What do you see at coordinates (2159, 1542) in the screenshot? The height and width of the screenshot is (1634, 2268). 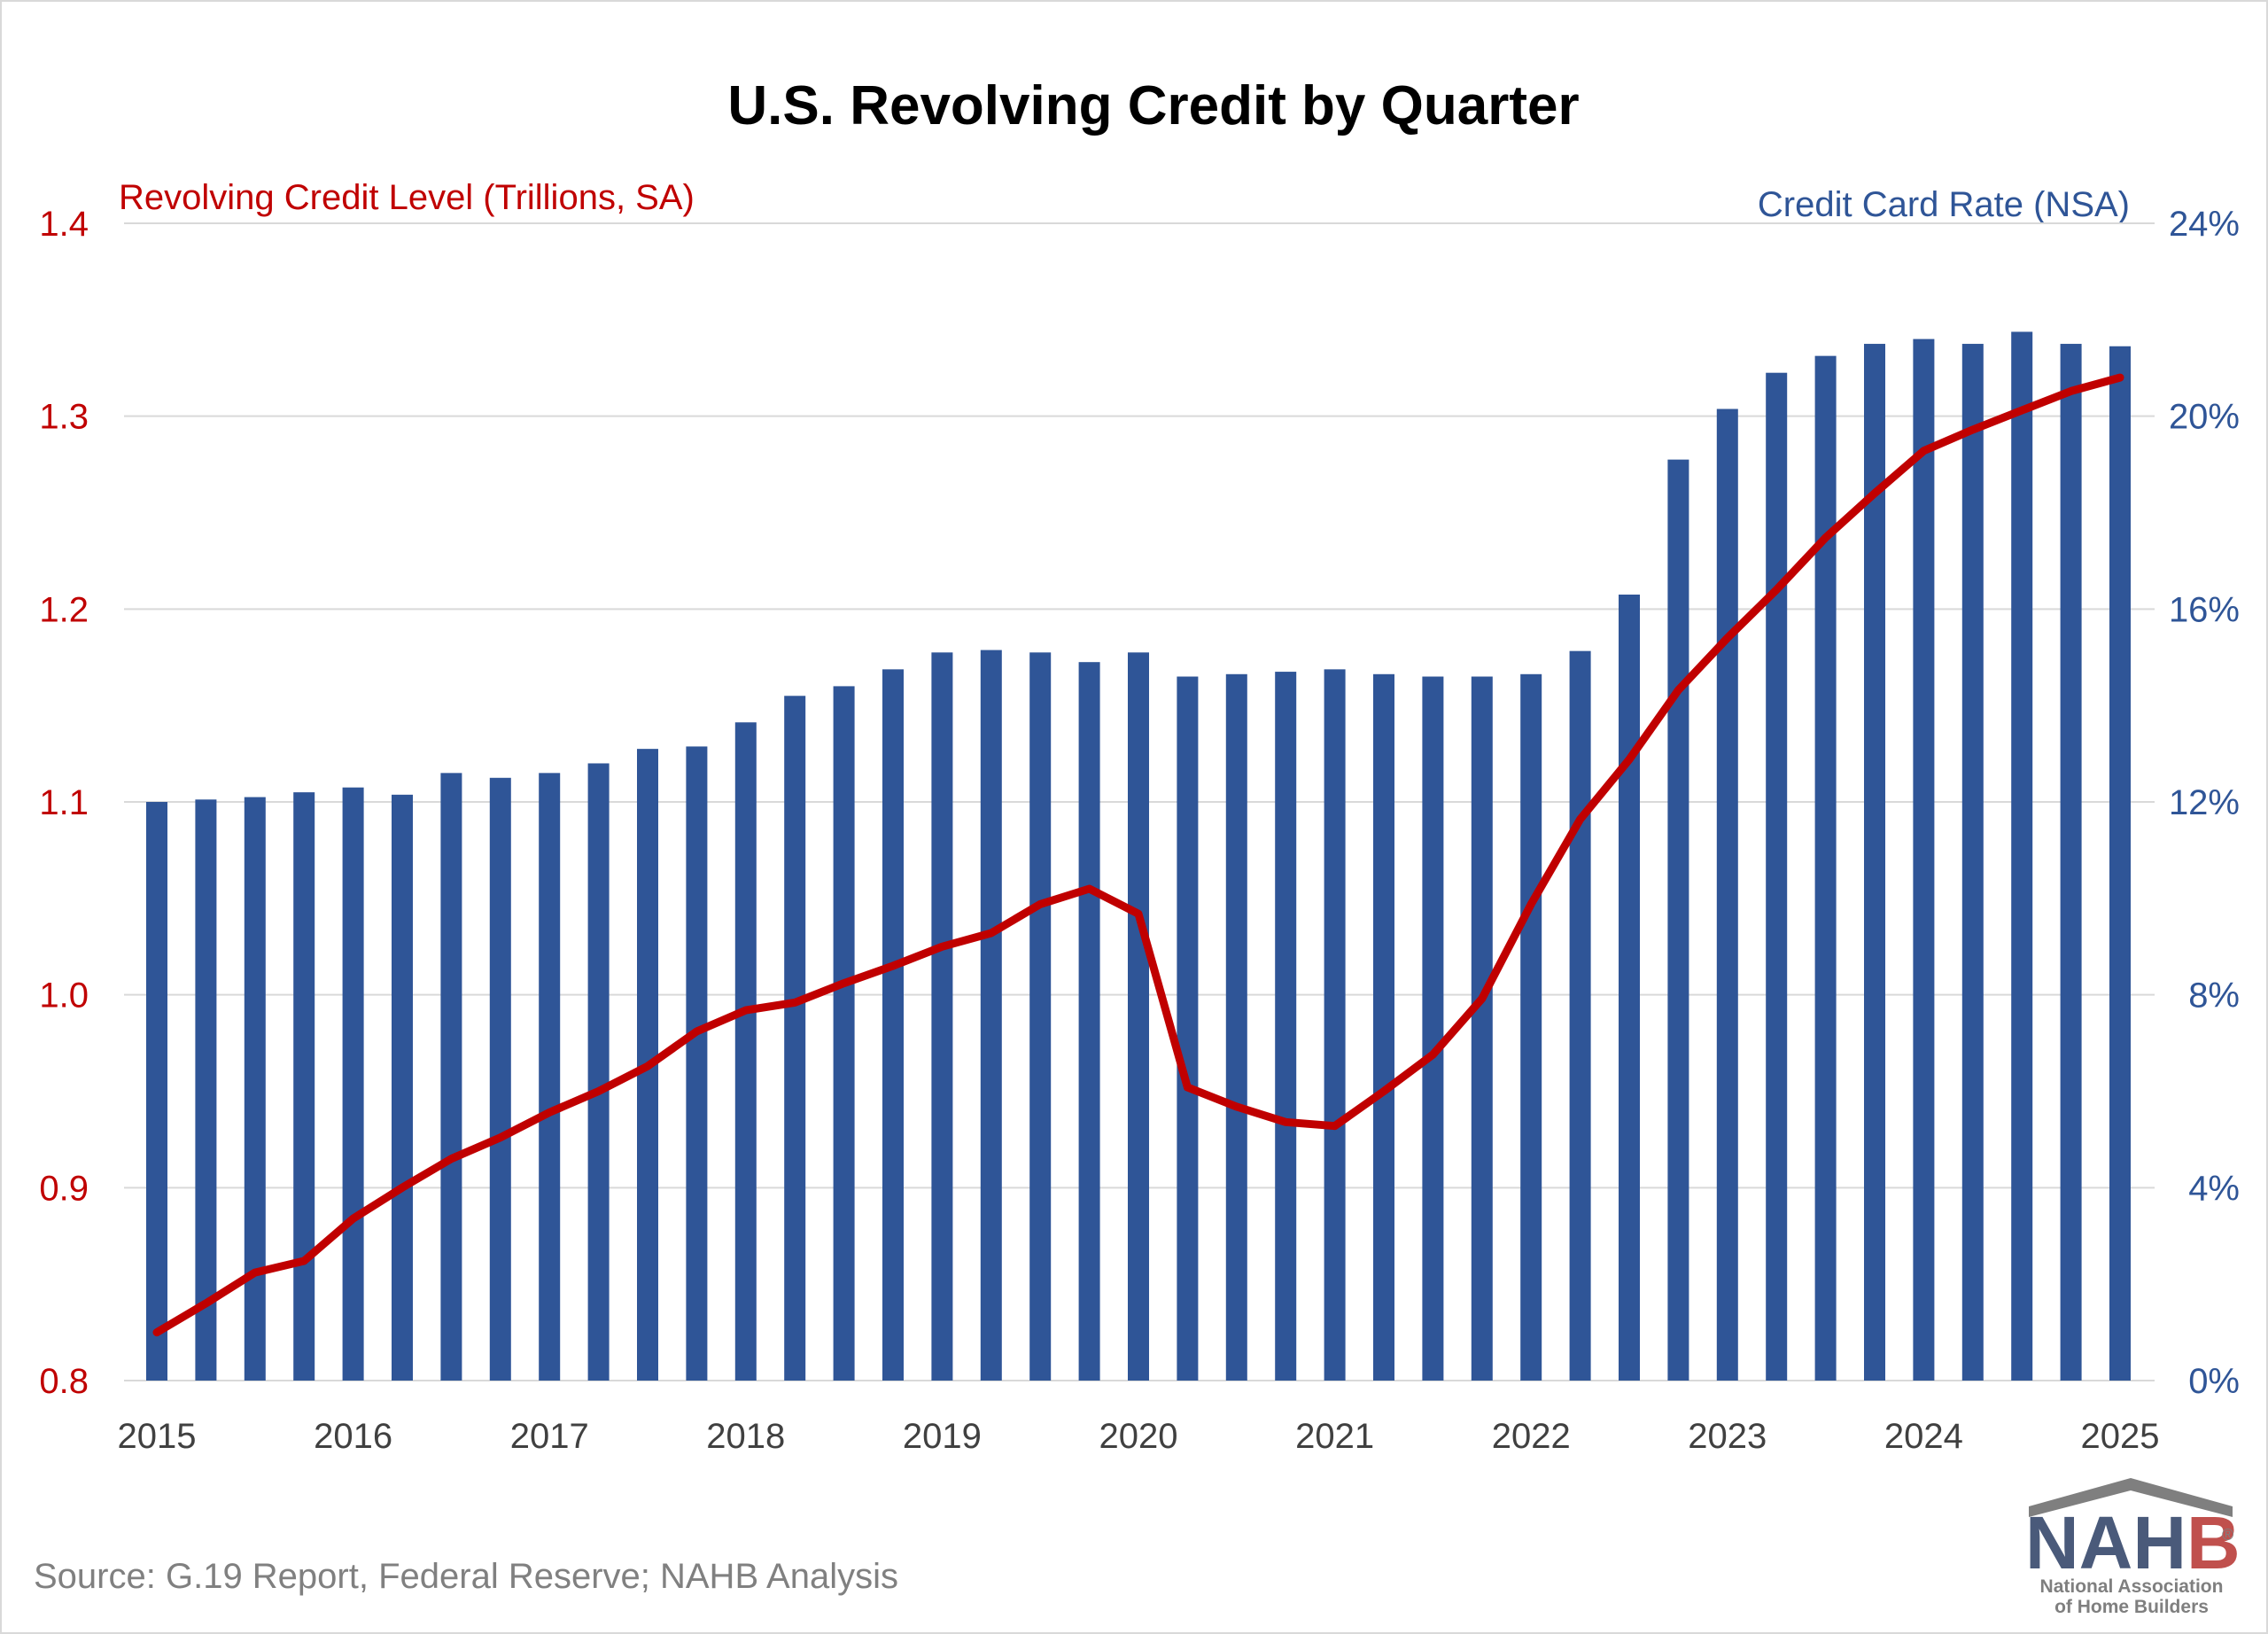 I see `logo-letter-h: H` at bounding box center [2159, 1542].